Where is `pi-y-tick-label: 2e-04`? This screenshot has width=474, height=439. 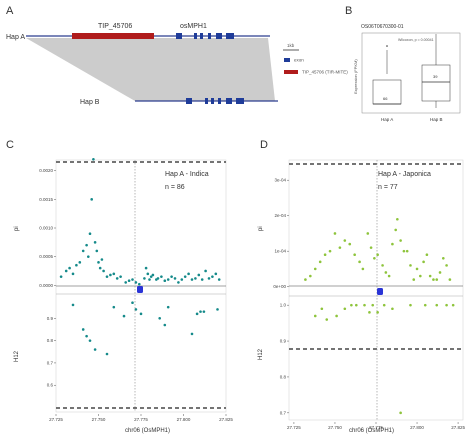 pi-y-tick-label: 2e-04 is located at coordinates (280, 215).